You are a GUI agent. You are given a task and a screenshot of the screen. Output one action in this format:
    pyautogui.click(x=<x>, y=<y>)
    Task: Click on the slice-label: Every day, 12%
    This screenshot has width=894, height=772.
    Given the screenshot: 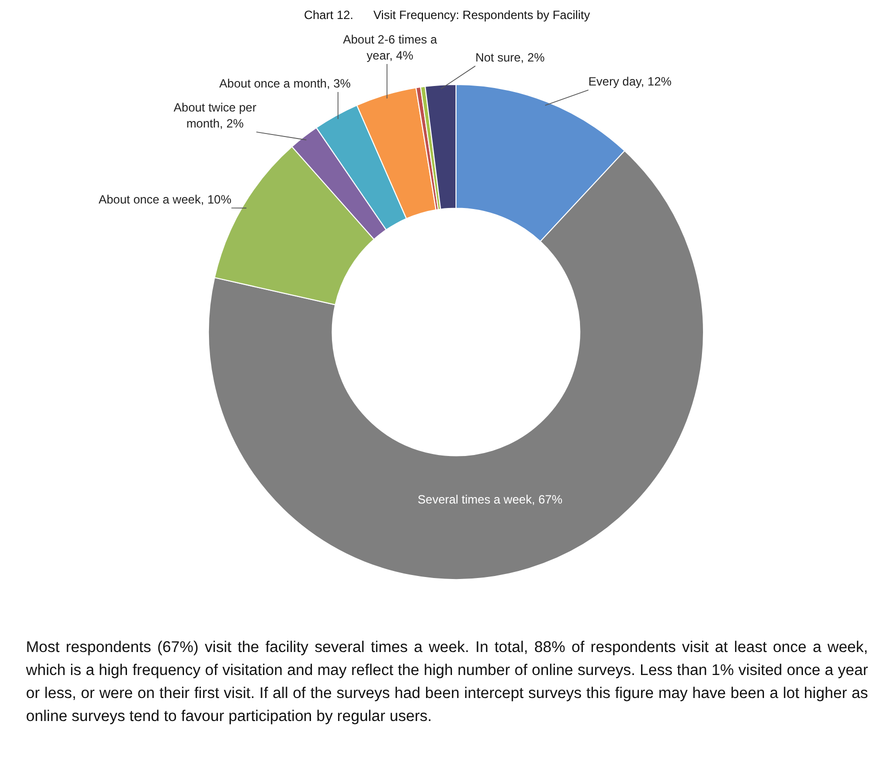 What is the action you would take?
    pyautogui.click(x=630, y=81)
    